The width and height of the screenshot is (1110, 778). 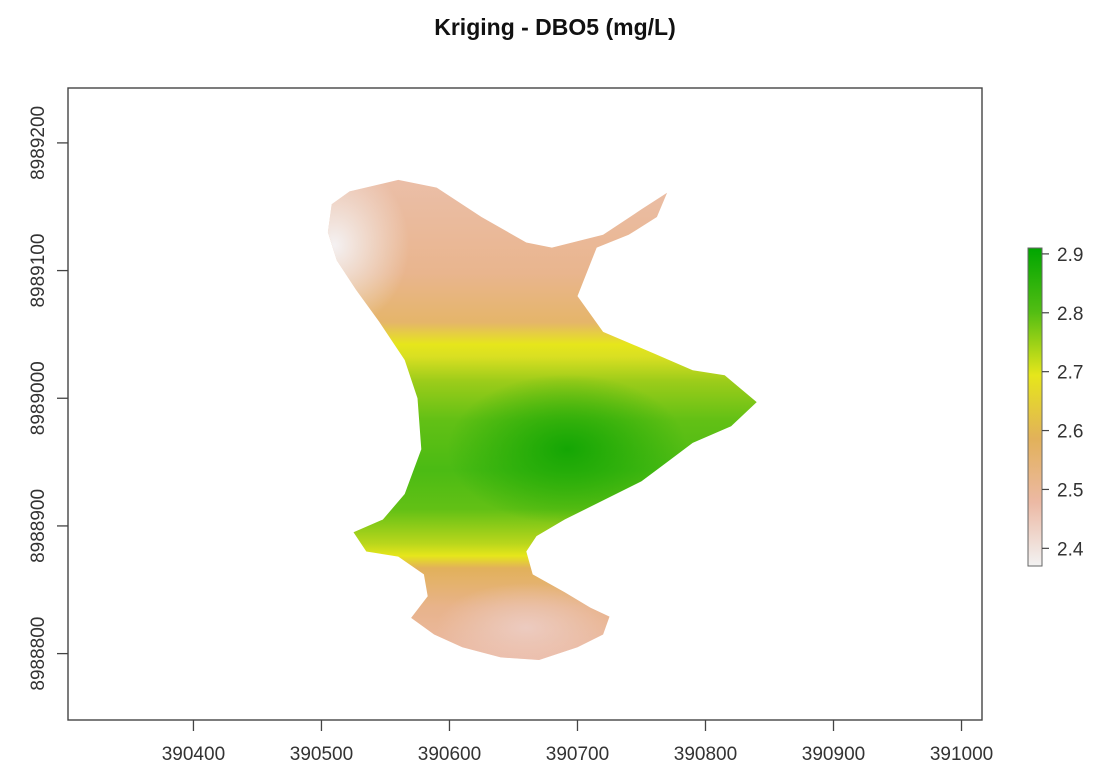 I want to click on y-tick-label: 8989200, so click(x=38, y=143).